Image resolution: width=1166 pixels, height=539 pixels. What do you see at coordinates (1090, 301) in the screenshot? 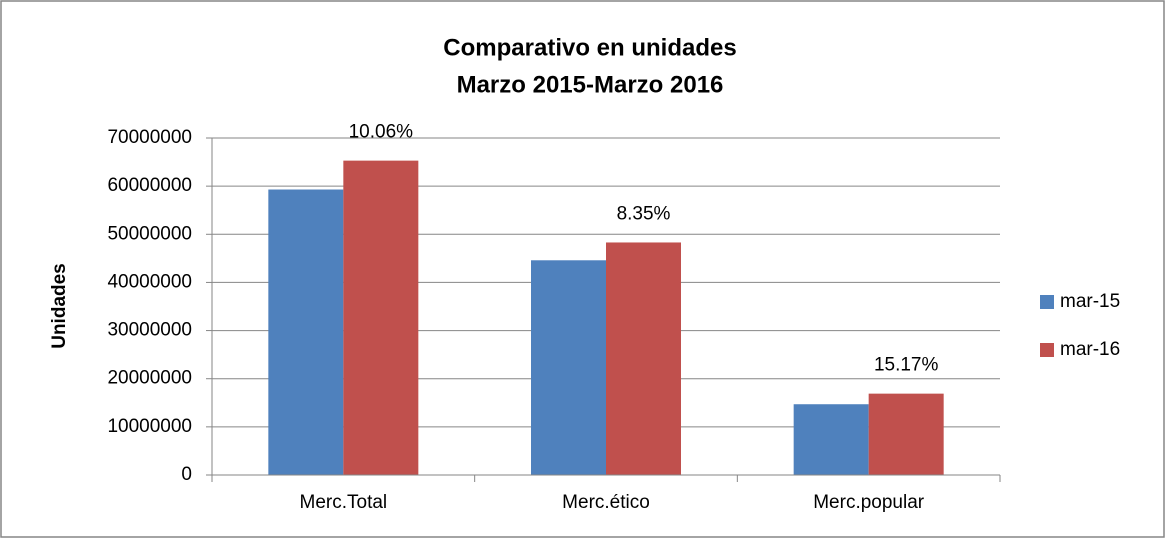
I see `legend-label: mar-15` at bounding box center [1090, 301].